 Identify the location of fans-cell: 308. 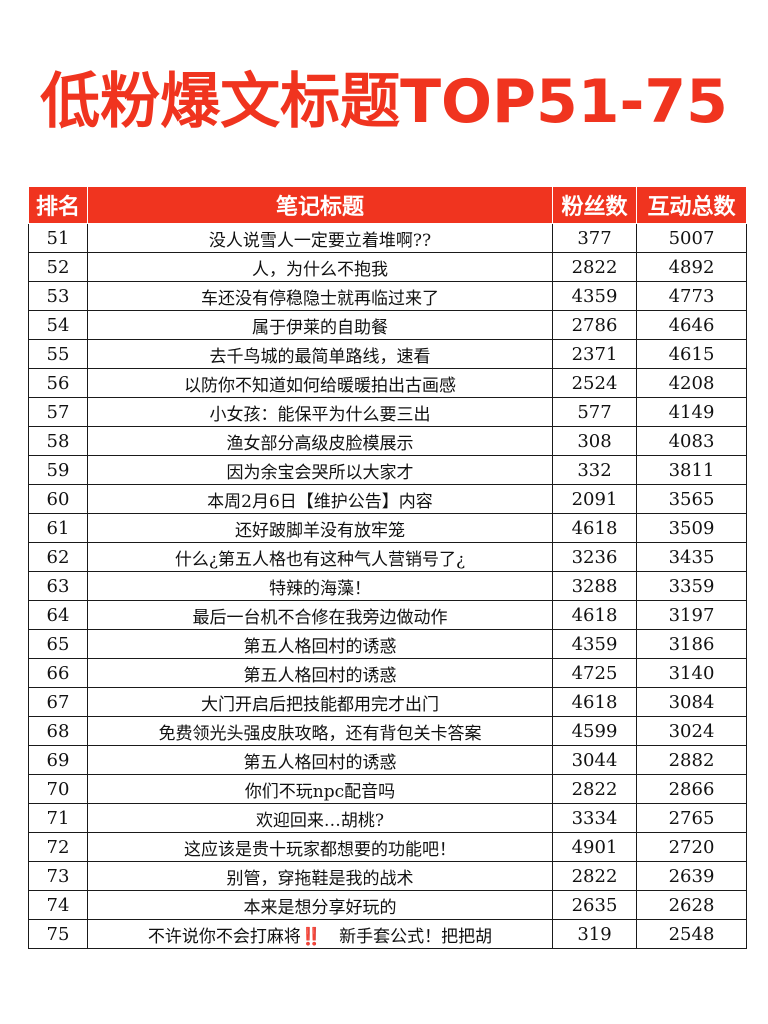
(594, 441).